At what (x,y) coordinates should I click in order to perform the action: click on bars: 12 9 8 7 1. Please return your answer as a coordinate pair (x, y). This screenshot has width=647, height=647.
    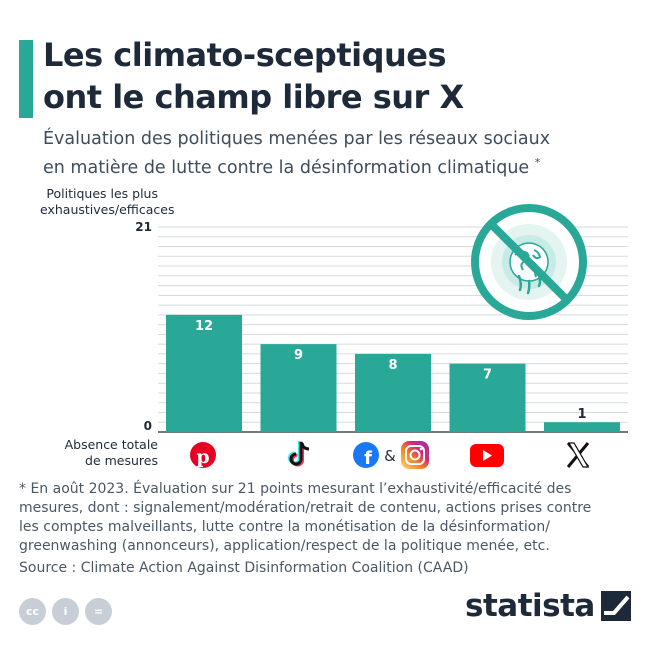
    Looking at the image, I should click on (393, 373).